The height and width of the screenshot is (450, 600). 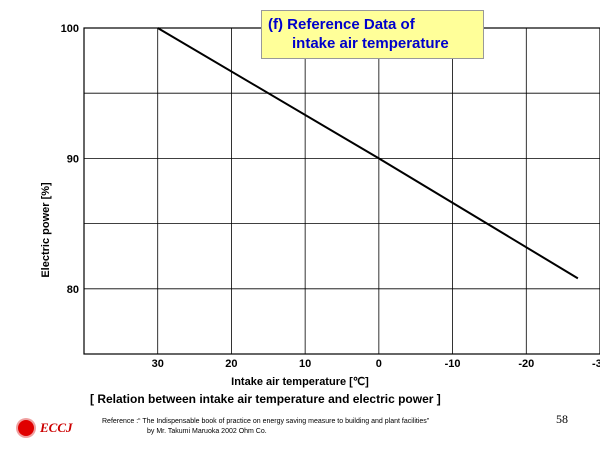 I want to click on y-axis-title: Electric power [%], so click(x=46, y=230).